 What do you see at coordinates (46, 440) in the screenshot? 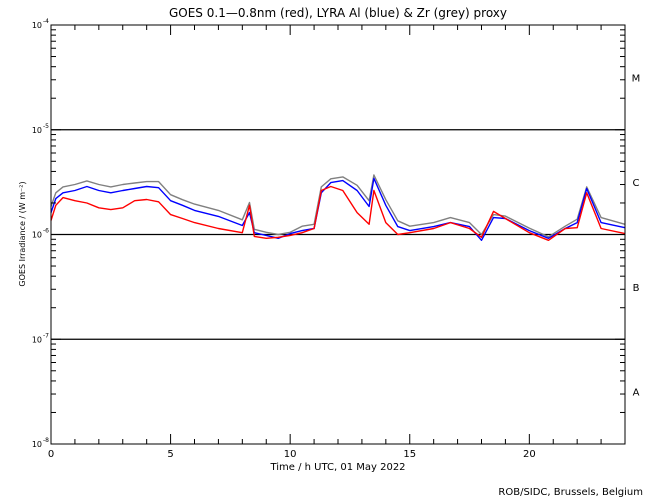
I see `y-tick-exponent: -8` at bounding box center [46, 440].